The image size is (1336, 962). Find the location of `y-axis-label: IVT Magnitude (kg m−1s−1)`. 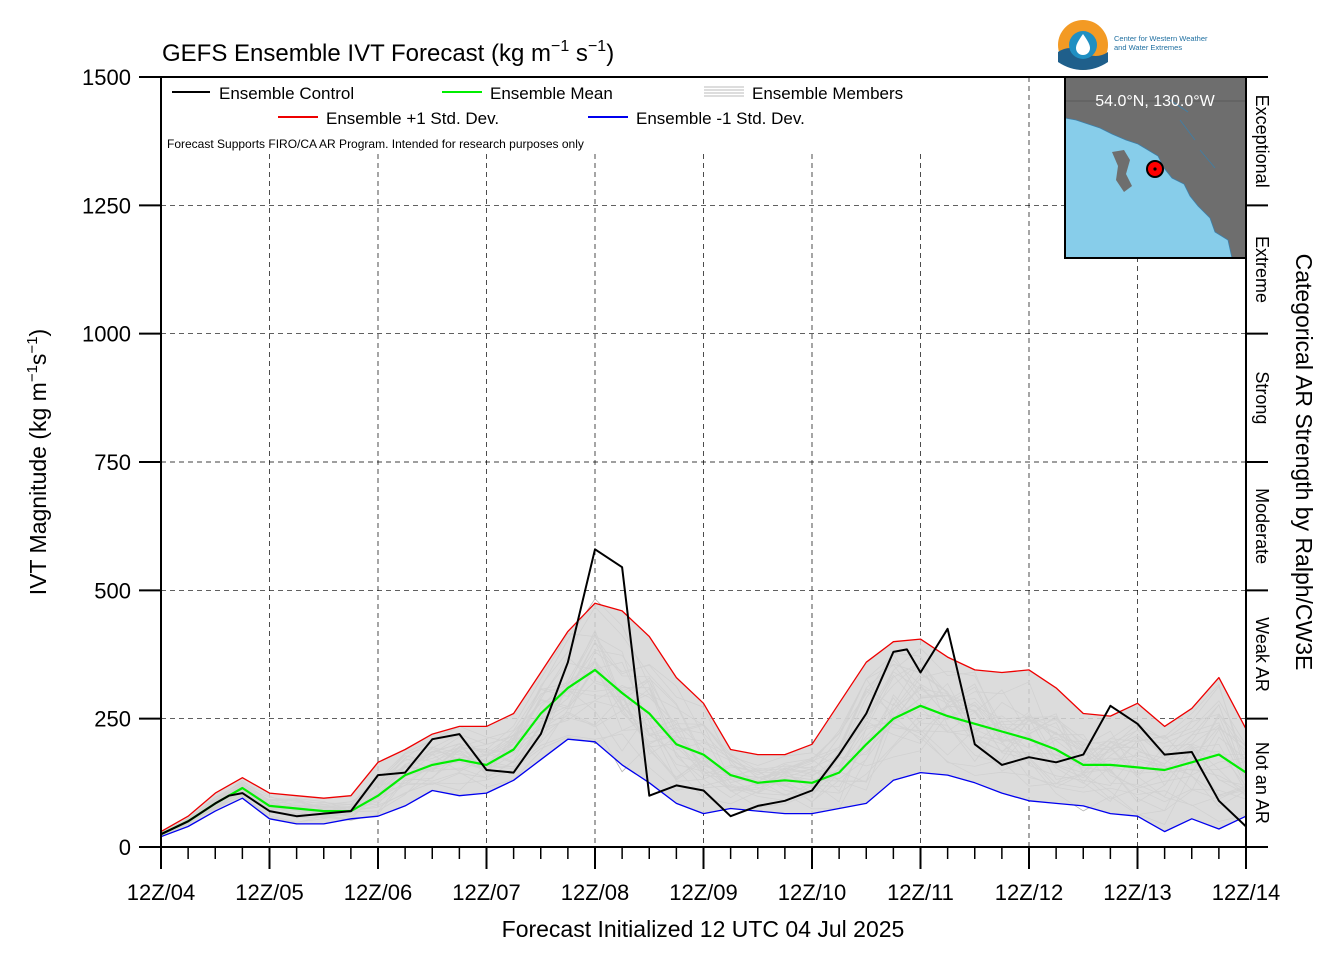

y-axis-label: IVT Magnitude (kg m−1s−1) is located at coordinates (37, 462).